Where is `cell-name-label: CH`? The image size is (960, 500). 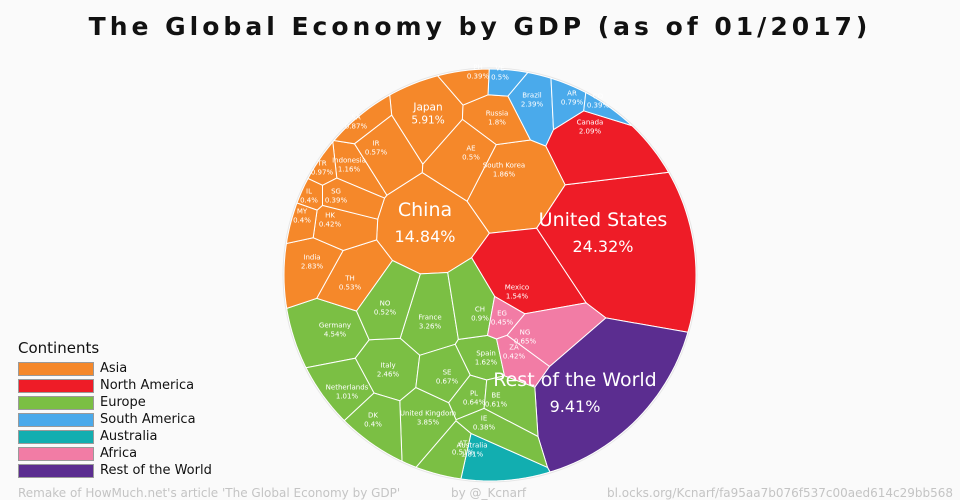 cell-name-label: CH is located at coordinates (480, 310).